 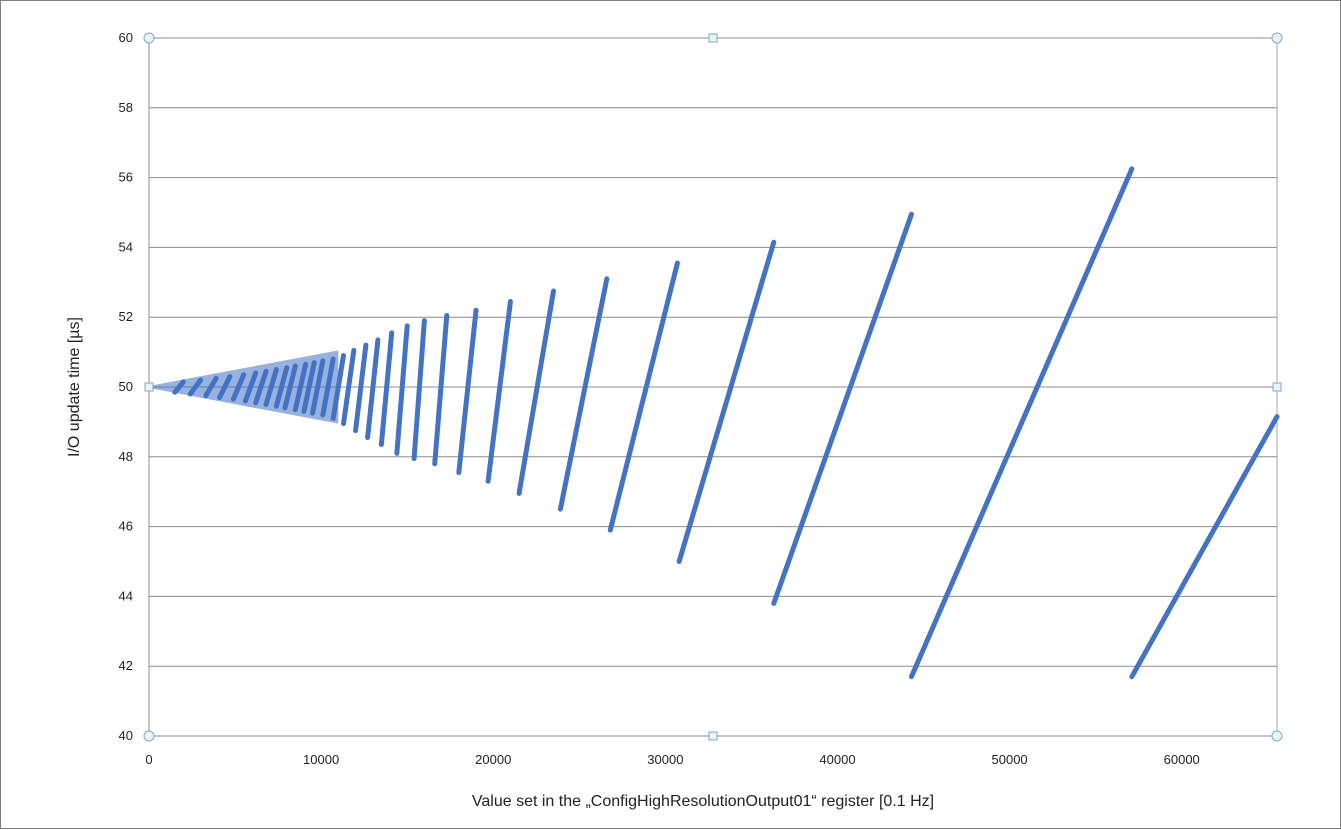 What do you see at coordinates (74, 387) in the screenshot?
I see `y-axis-title: I/O update time [µs]` at bounding box center [74, 387].